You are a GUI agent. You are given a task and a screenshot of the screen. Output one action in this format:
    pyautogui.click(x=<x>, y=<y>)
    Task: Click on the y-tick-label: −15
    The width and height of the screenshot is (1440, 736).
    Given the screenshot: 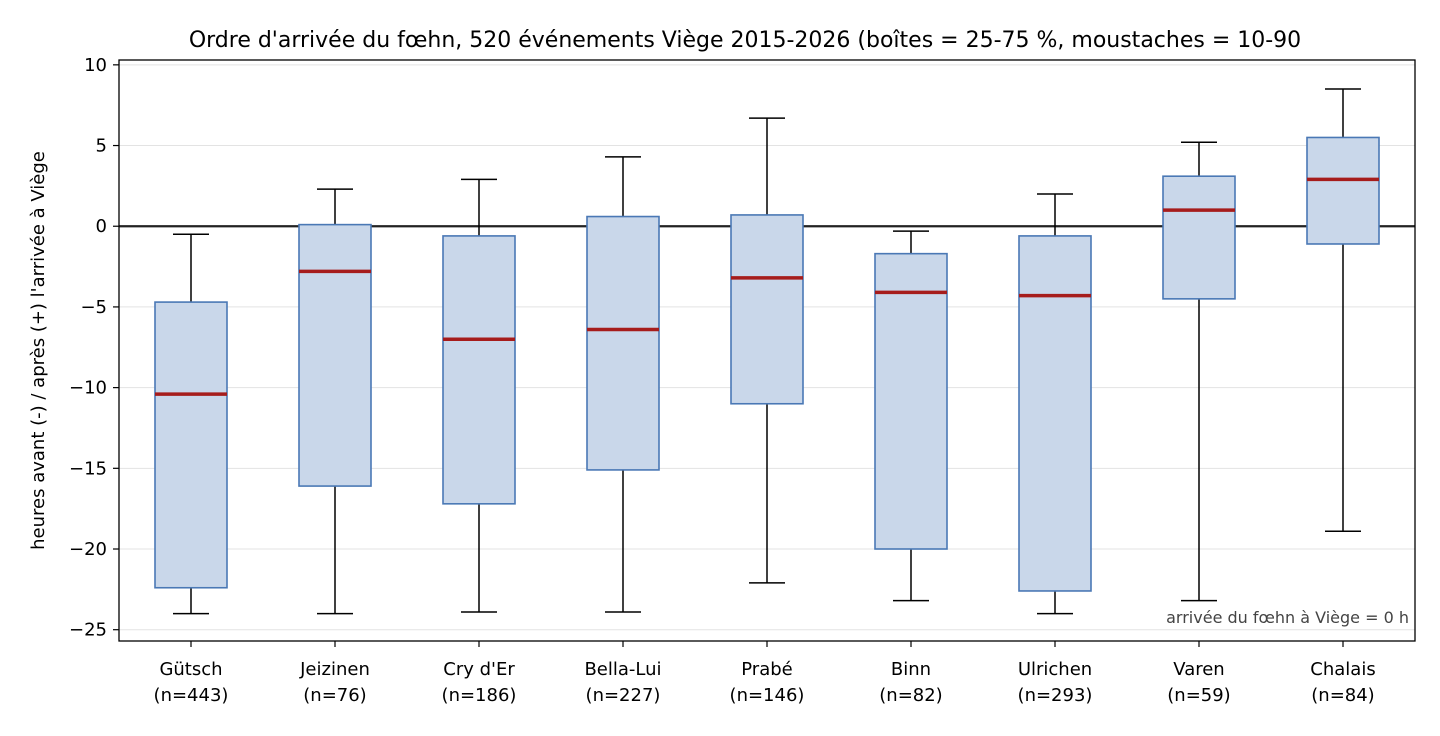 What is the action you would take?
    pyautogui.click(x=88, y=468)
    